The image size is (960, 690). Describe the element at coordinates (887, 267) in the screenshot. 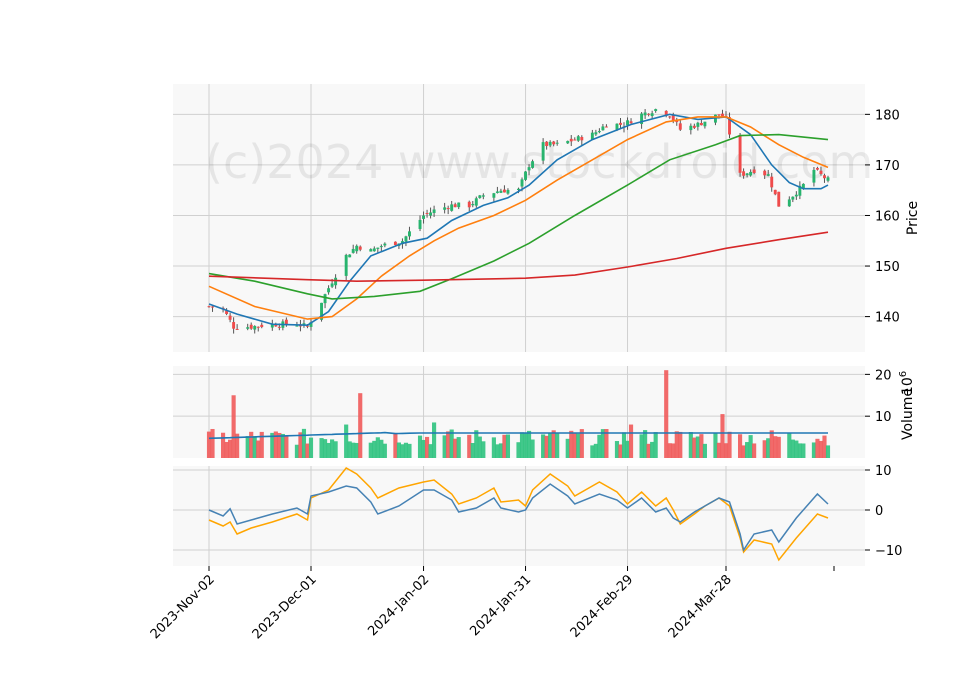

I see `y-tick-label: 150` at that location.